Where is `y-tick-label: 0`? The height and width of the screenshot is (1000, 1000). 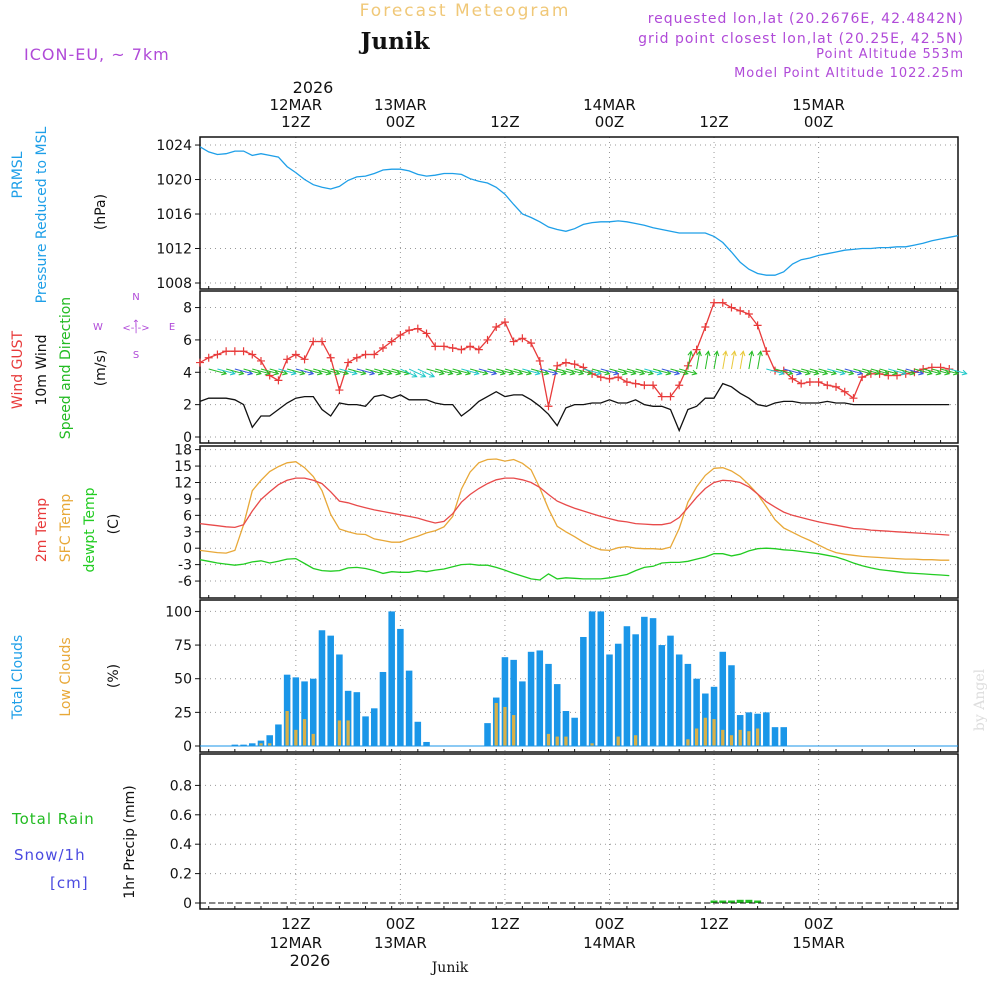 y-tick-label: 0 is located at coordinates (187, 904).